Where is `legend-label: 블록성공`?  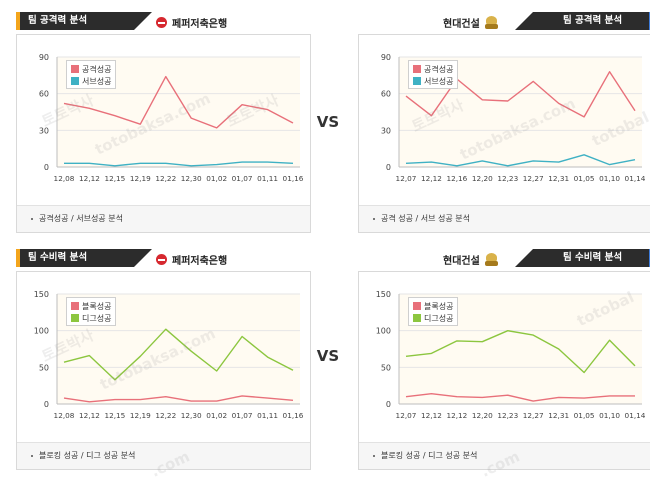 legend-label: 블록성공 is located at coordinates (439, 306).